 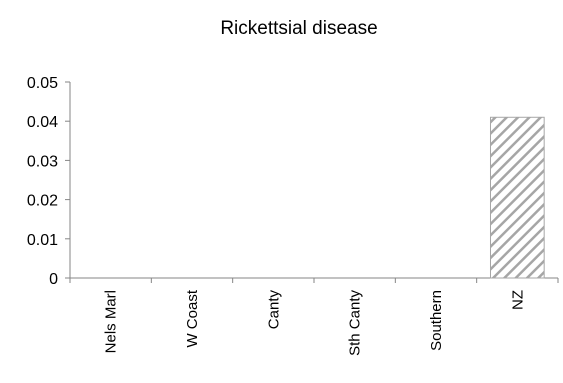 I want to click on y-tick-label: 0.05, so click(x=42, y=83).